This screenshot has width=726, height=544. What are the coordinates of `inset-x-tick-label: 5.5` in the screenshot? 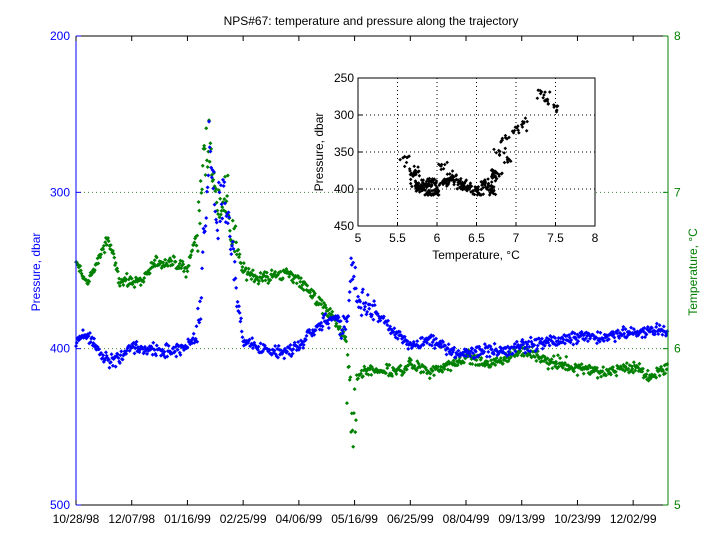 It's located at (397, 238).